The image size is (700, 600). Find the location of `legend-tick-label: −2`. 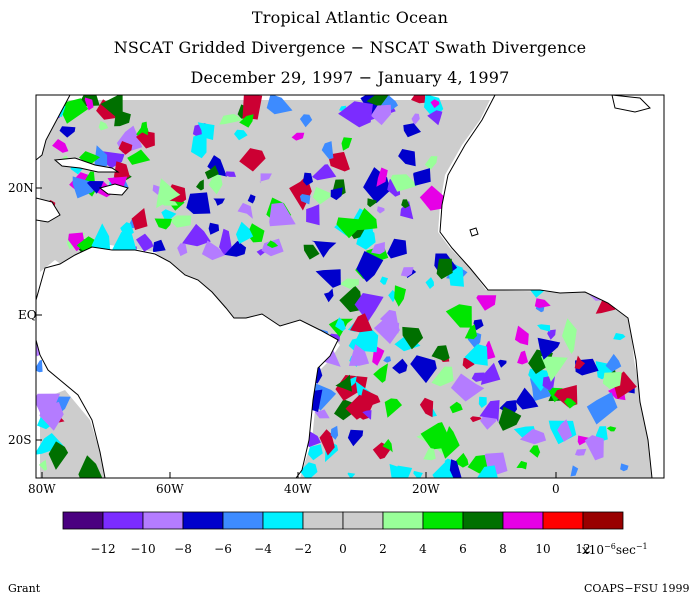

legend-tick-label: −2 is located at coordinates (303, 549).